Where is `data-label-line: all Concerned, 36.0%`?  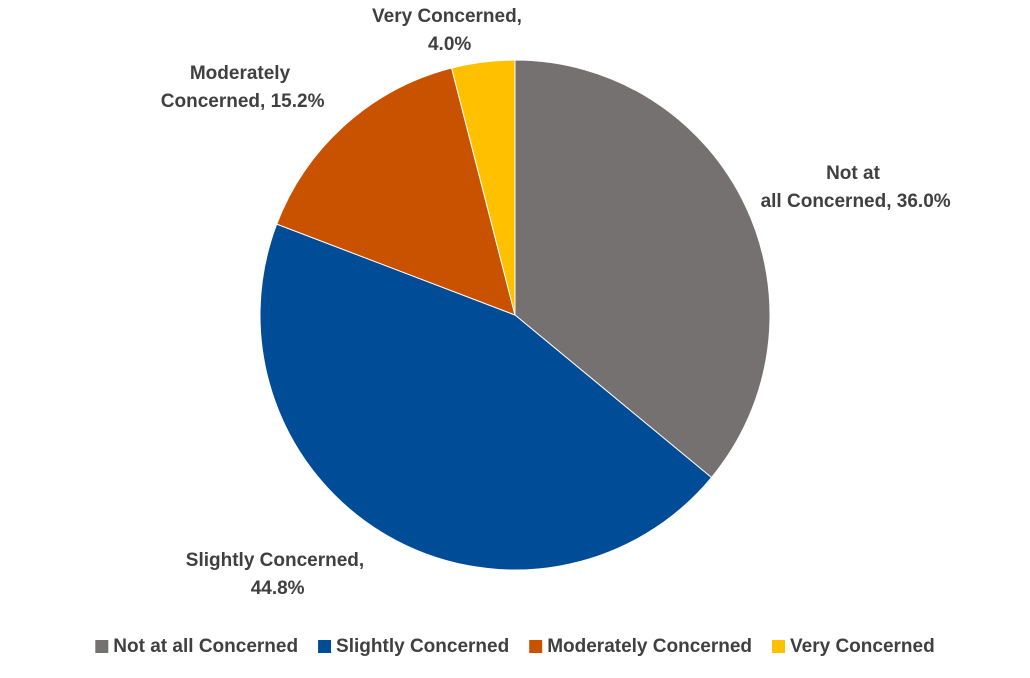
data-label-line: all Concerned, 36.0% is located at coordinates (852, 201).